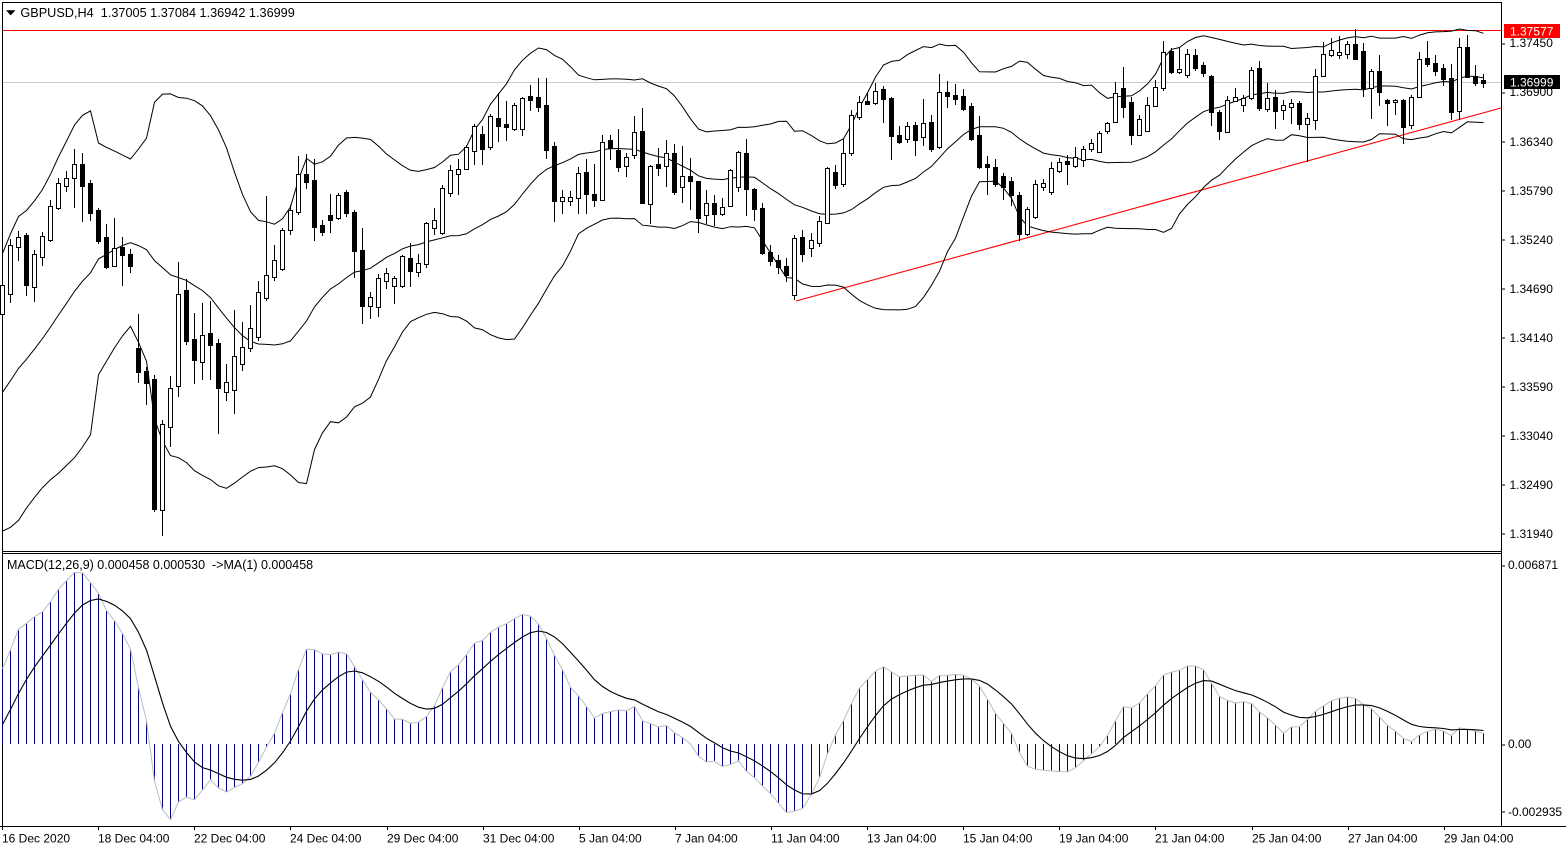 The height and width of the screenshot is (855, 1566). I want to click on svg-text: 1.35790, so click(1532, 191).